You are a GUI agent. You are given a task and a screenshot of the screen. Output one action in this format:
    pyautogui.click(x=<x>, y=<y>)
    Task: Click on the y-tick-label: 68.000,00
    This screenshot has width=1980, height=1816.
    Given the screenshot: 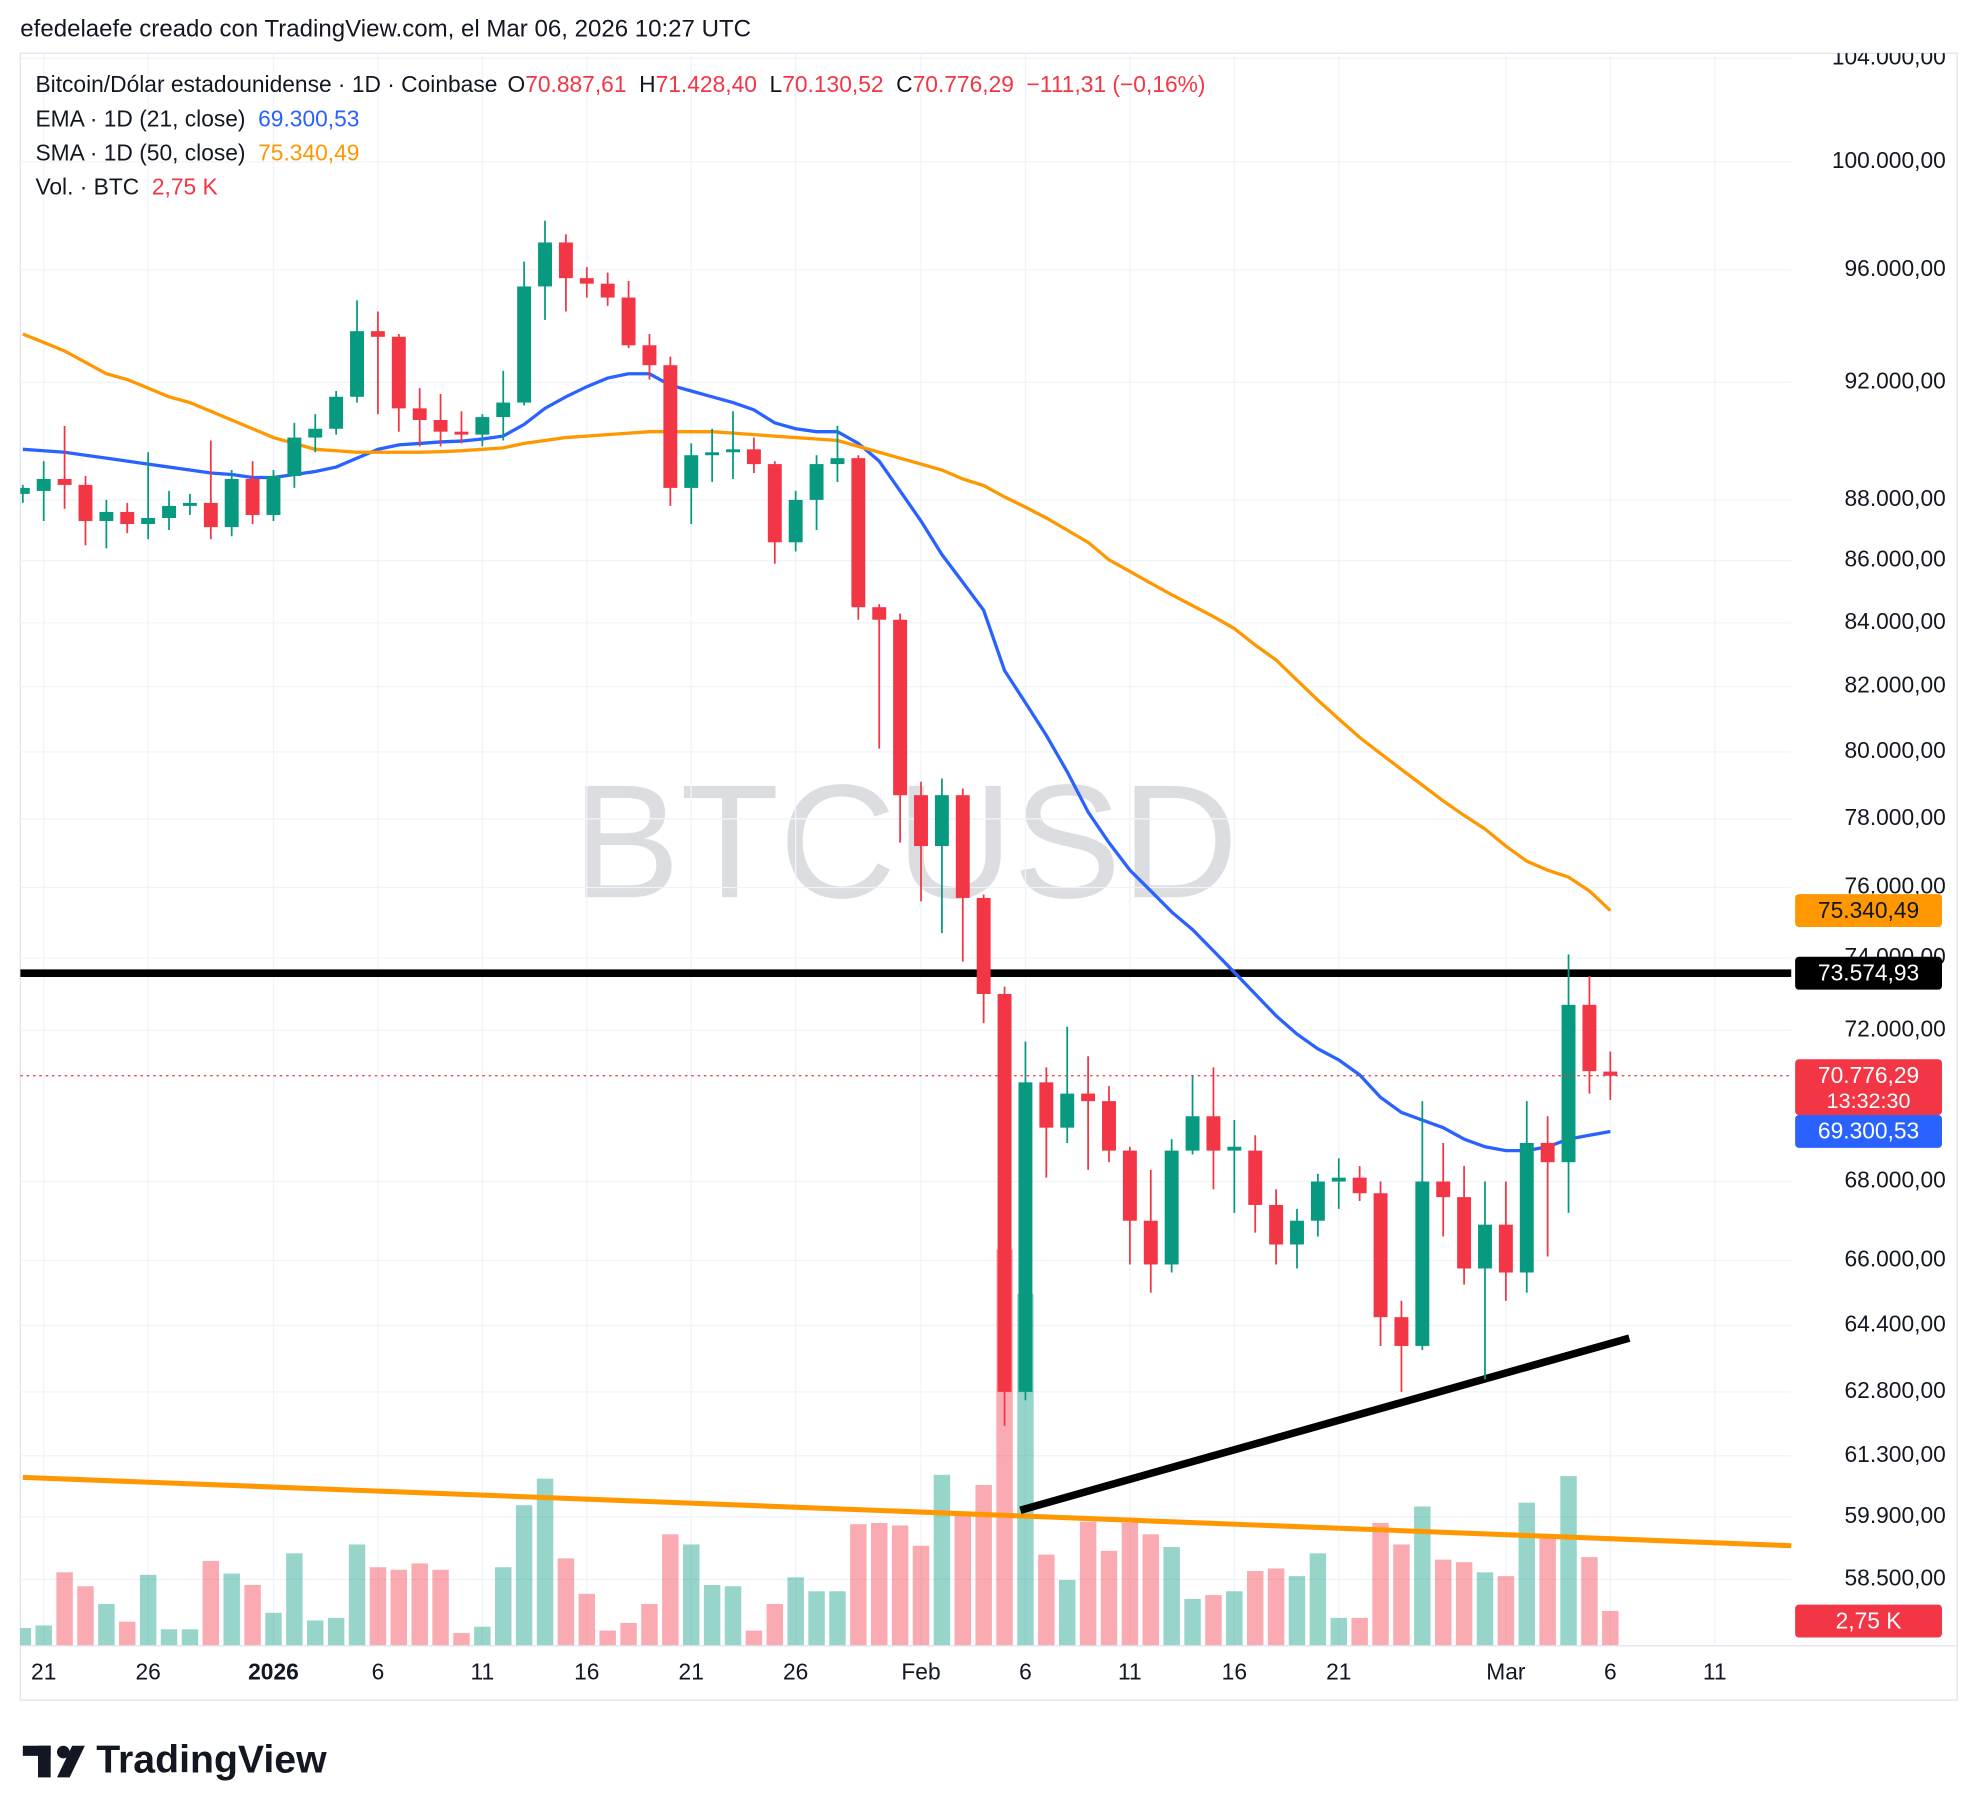 What is the action you would take?
    pyautogui.click(x=1895, y=1180)
    